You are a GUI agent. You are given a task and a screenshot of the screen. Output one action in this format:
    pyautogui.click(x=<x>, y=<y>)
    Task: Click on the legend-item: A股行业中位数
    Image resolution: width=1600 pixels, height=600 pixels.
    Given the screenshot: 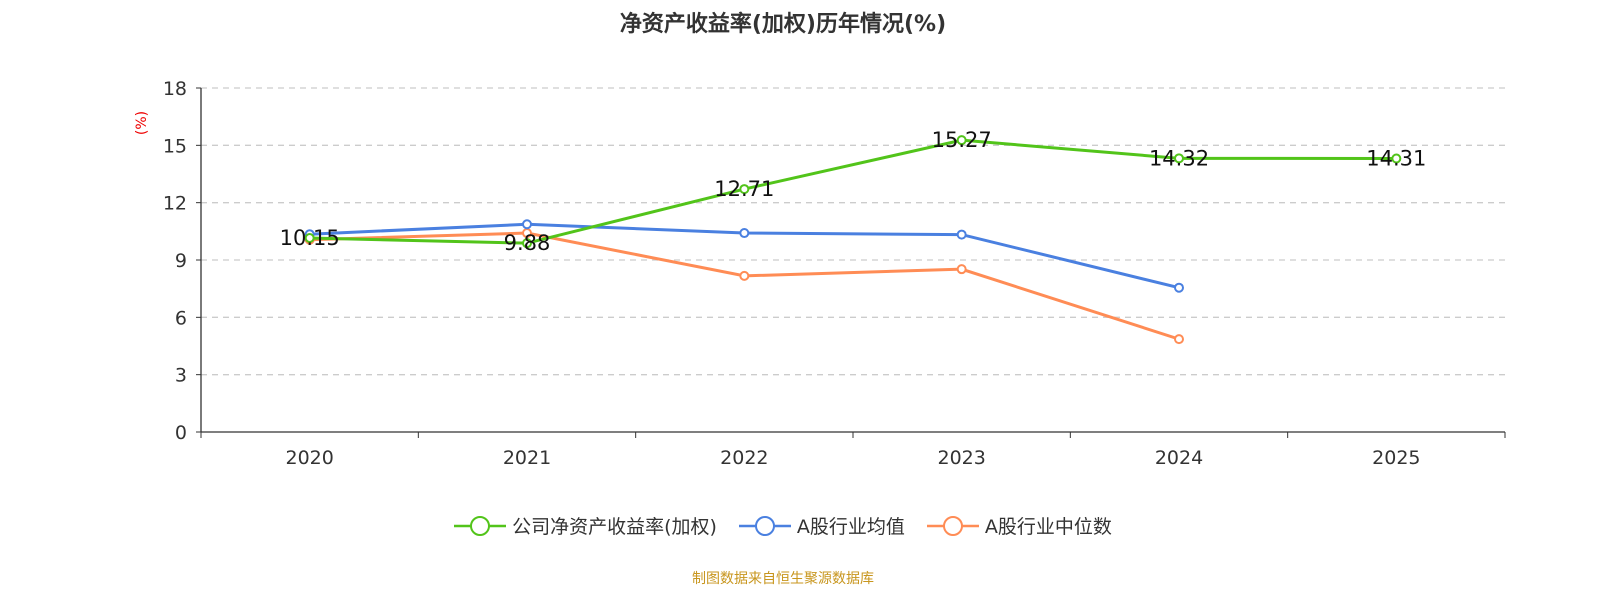 What is the action you would take?
    pyautogui.click(x=1019, y=525)
    